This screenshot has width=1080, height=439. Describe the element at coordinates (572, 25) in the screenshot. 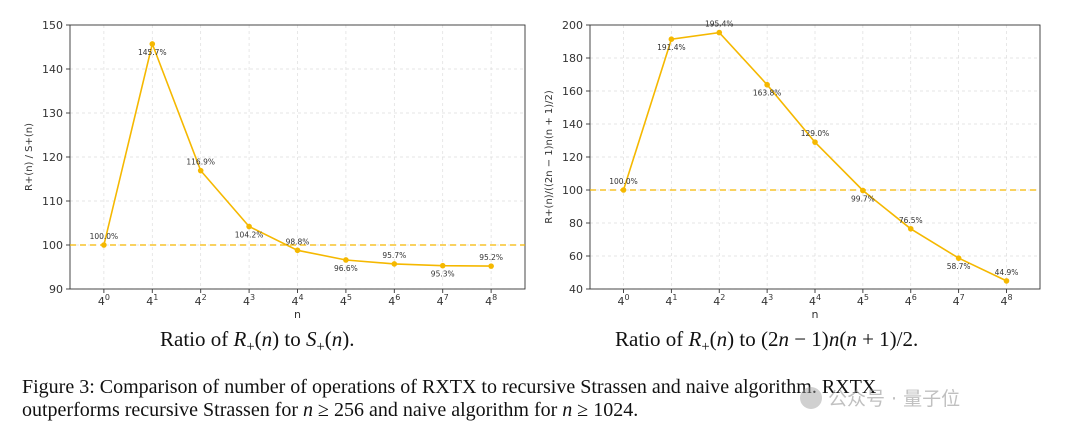

I see `y-tick-label-8: 200` at that location.